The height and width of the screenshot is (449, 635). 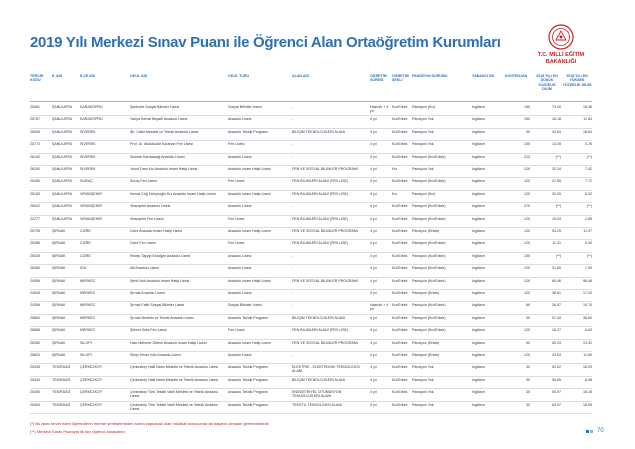 I want to click on table-cell: 54.97, so click(x=556, y=392).